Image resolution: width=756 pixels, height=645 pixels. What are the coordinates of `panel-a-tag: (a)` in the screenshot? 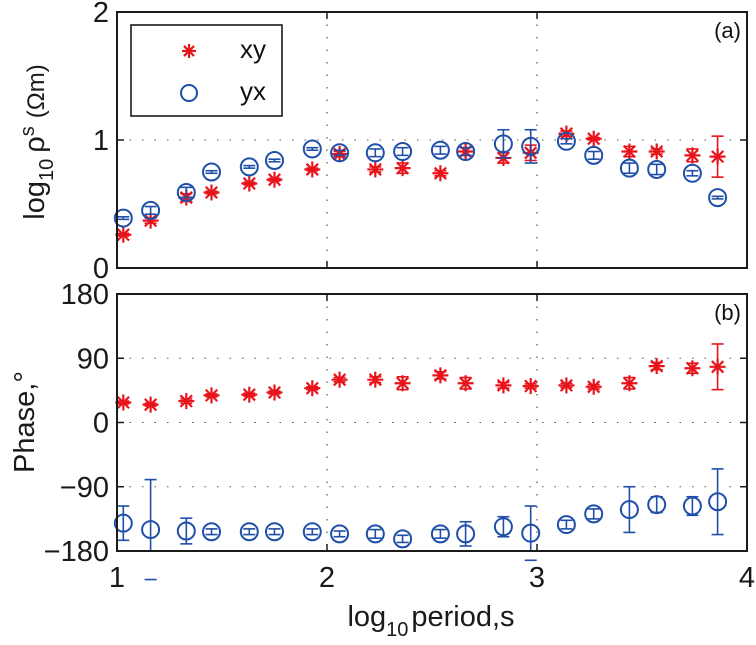 It's located at (727, 30).